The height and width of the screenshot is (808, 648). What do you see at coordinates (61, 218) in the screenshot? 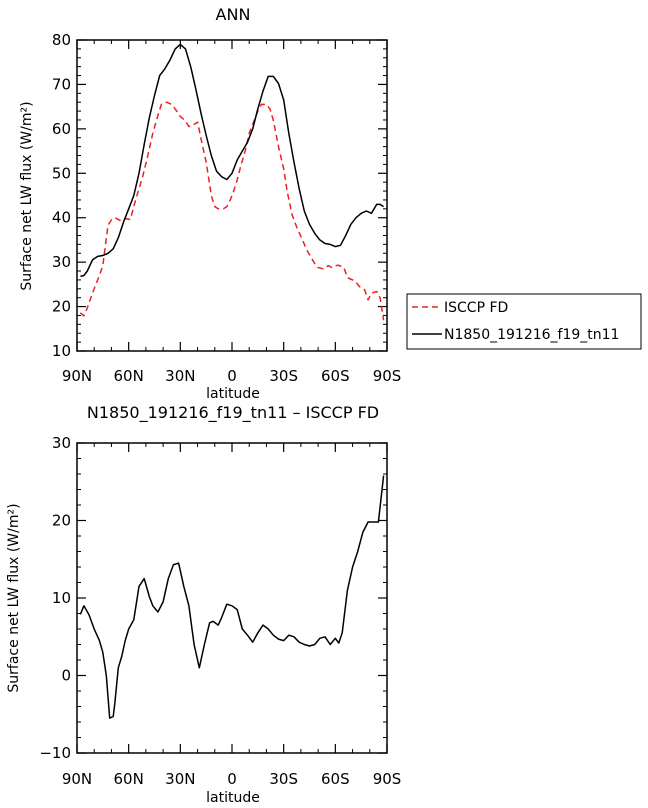
I see `top-y-tick-label: 40` at bounding box center [61, 218].